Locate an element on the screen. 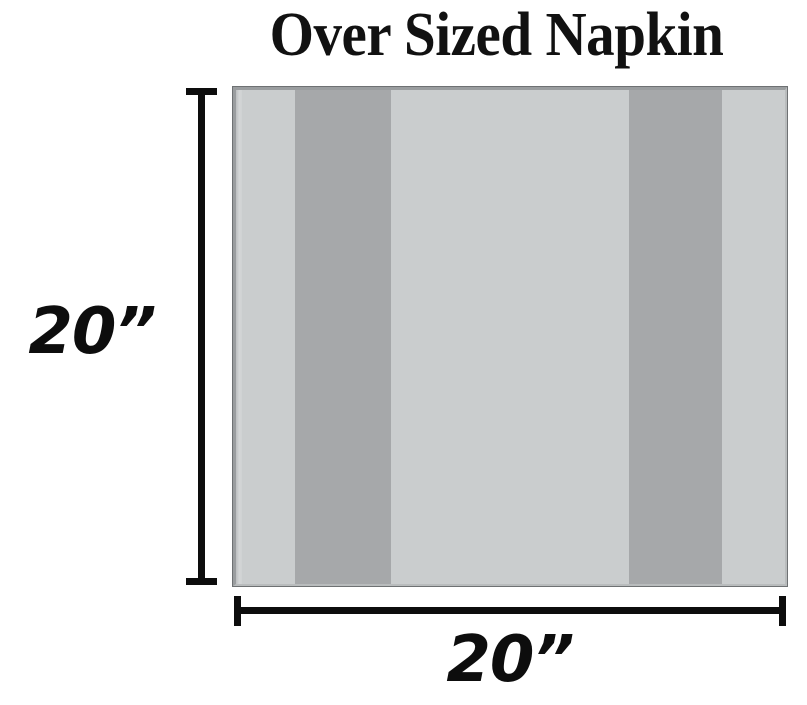 This screenshot has width=807, height=705. height-dimension-label: 20” is located at coordinates (92, 332).